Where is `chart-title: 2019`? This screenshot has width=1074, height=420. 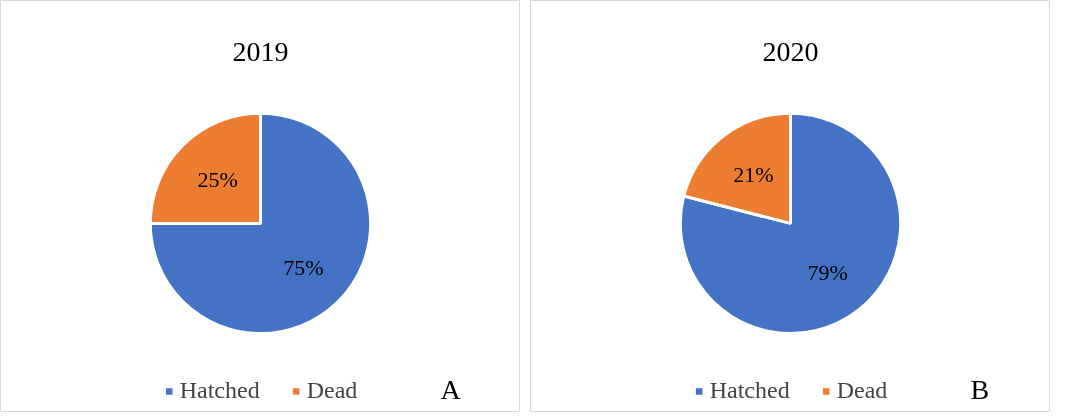
chart-title: 2019 is located at coordinates (260, 52).